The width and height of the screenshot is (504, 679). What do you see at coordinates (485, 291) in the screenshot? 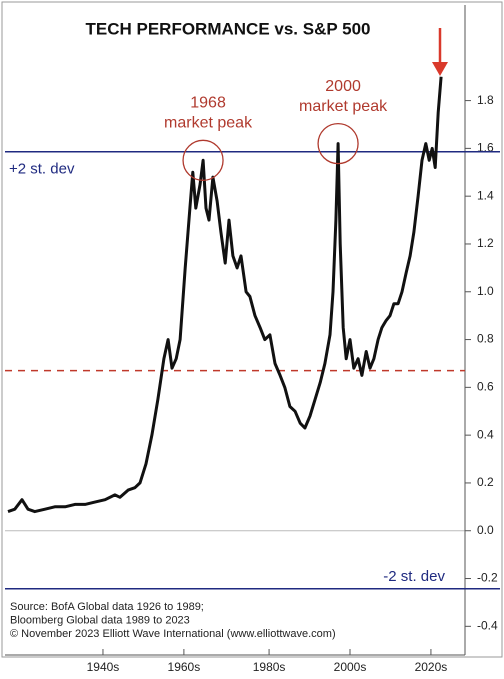
I see `y-tick-label: 1.0` at bounding box center [485, 291].